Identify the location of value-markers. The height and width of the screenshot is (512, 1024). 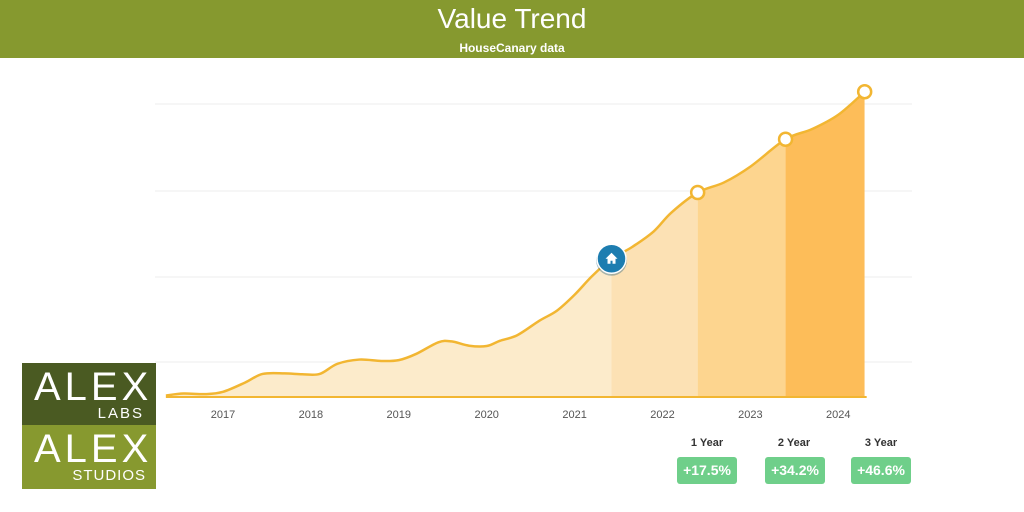
(734, 179).